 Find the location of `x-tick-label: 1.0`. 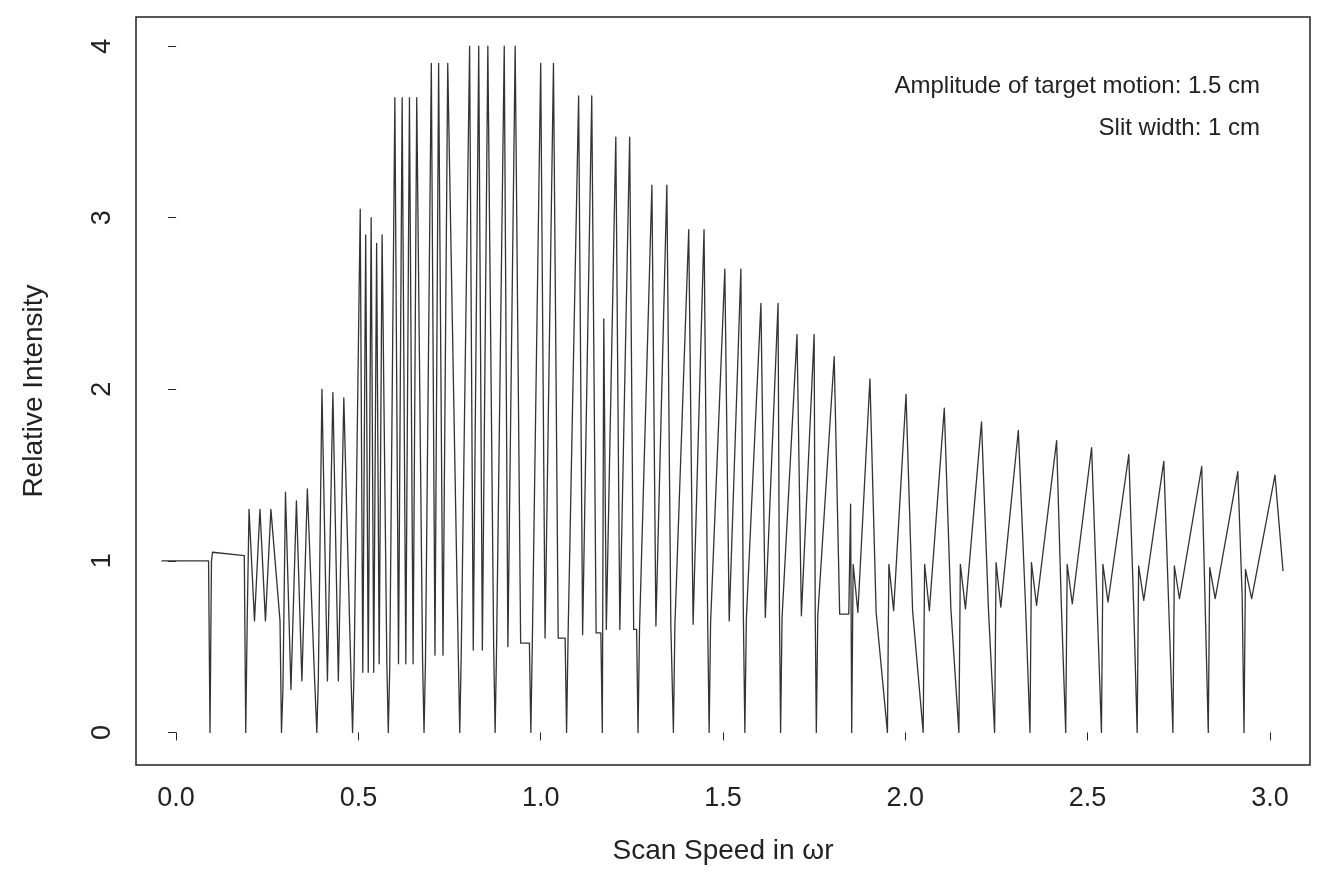

x-tick-label: 1.0 is located at coordinates (540, 796).